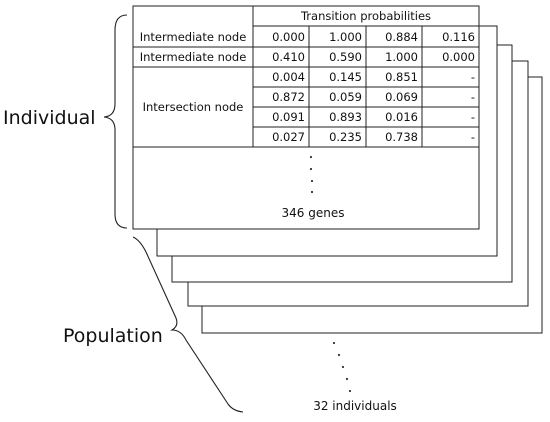 This screenshot has height=422, width=550. I want to click on genes-ellipsis, so click(311, 174).